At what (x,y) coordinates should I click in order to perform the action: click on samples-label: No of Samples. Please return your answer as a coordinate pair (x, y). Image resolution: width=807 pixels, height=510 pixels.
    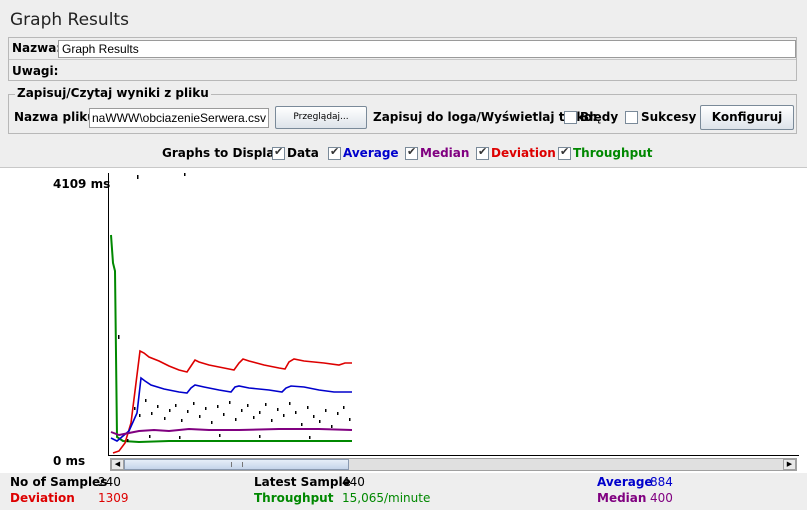
    Looking at the image, I should click on (59, 482).